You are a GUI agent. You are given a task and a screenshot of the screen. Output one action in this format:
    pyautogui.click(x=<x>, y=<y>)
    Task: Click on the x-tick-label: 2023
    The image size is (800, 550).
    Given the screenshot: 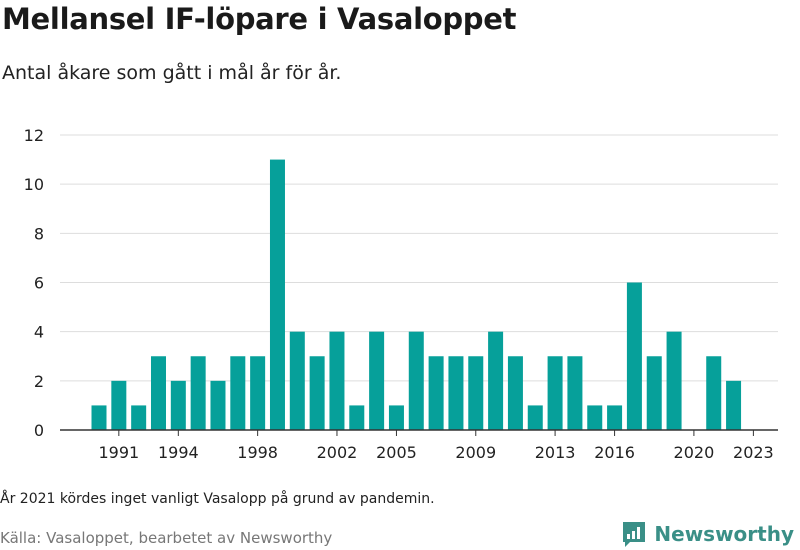 What is the action you would take?
    pyautogui.click(x=753, y=452)
    